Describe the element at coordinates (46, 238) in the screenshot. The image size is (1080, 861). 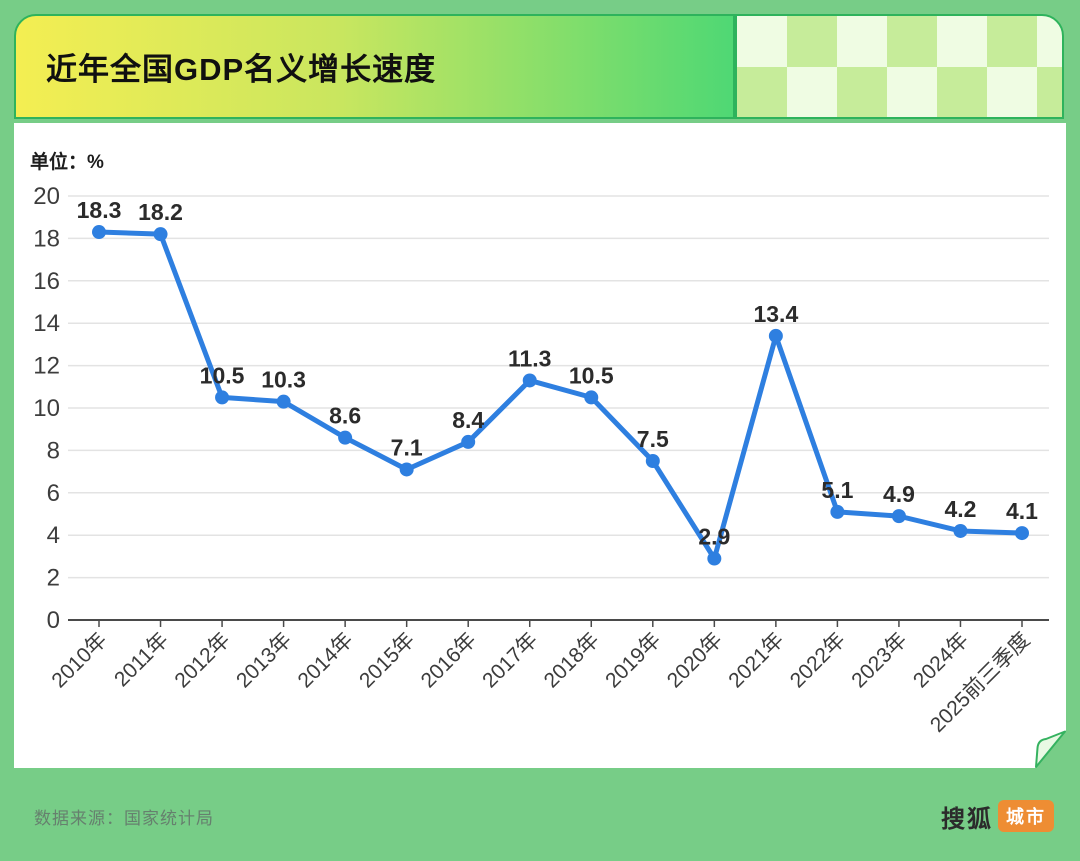
I see `y-axis-tick-label: 18` at that location.